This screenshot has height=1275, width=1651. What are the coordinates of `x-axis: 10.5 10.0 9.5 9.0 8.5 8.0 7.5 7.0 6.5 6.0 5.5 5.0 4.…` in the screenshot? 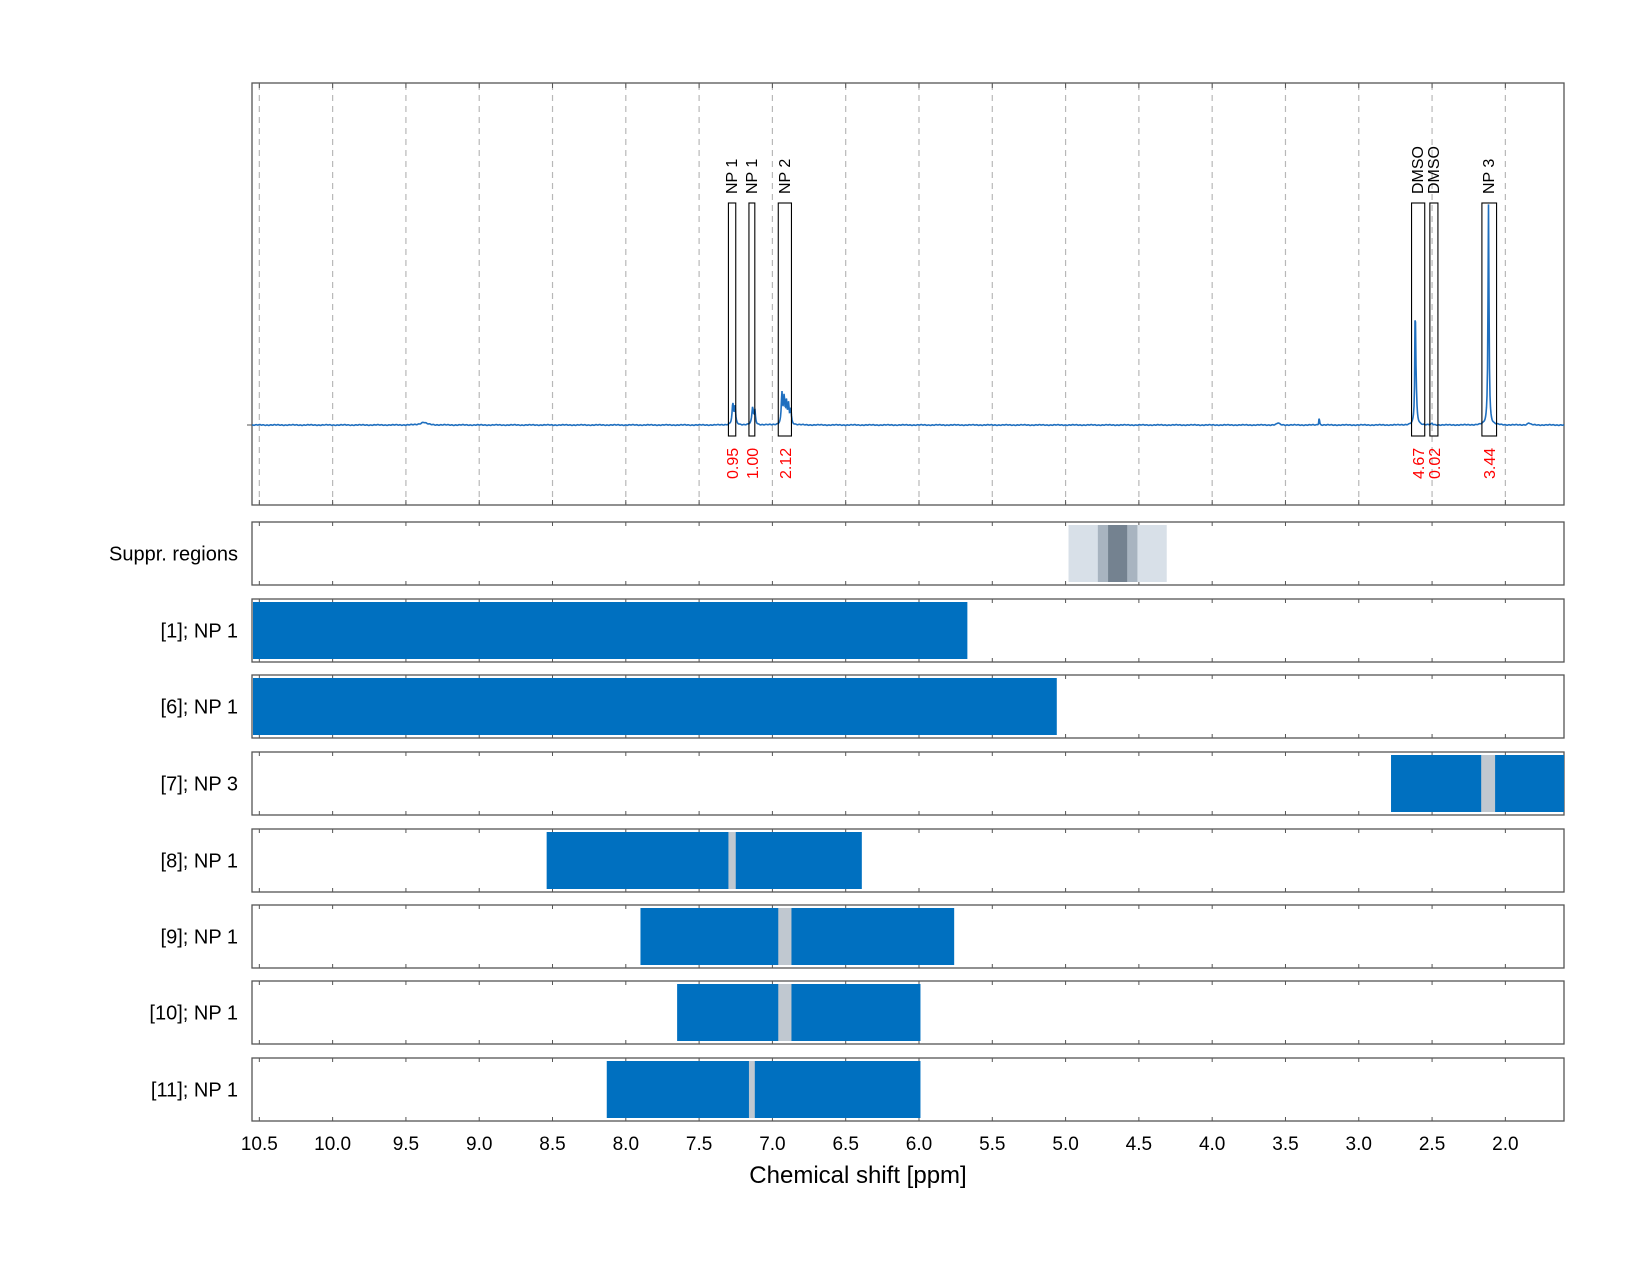 It's located at (880, 1144).